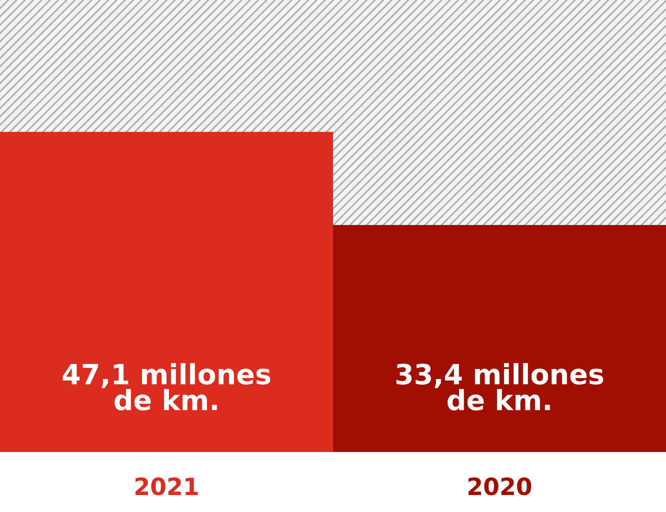 The width and height of the screenshot is (666, 512). What do you see at coordinates (166, 386) in the screenshot?
I see `data-label: 47,1 millones de km.` at bounding box center [166, 386].